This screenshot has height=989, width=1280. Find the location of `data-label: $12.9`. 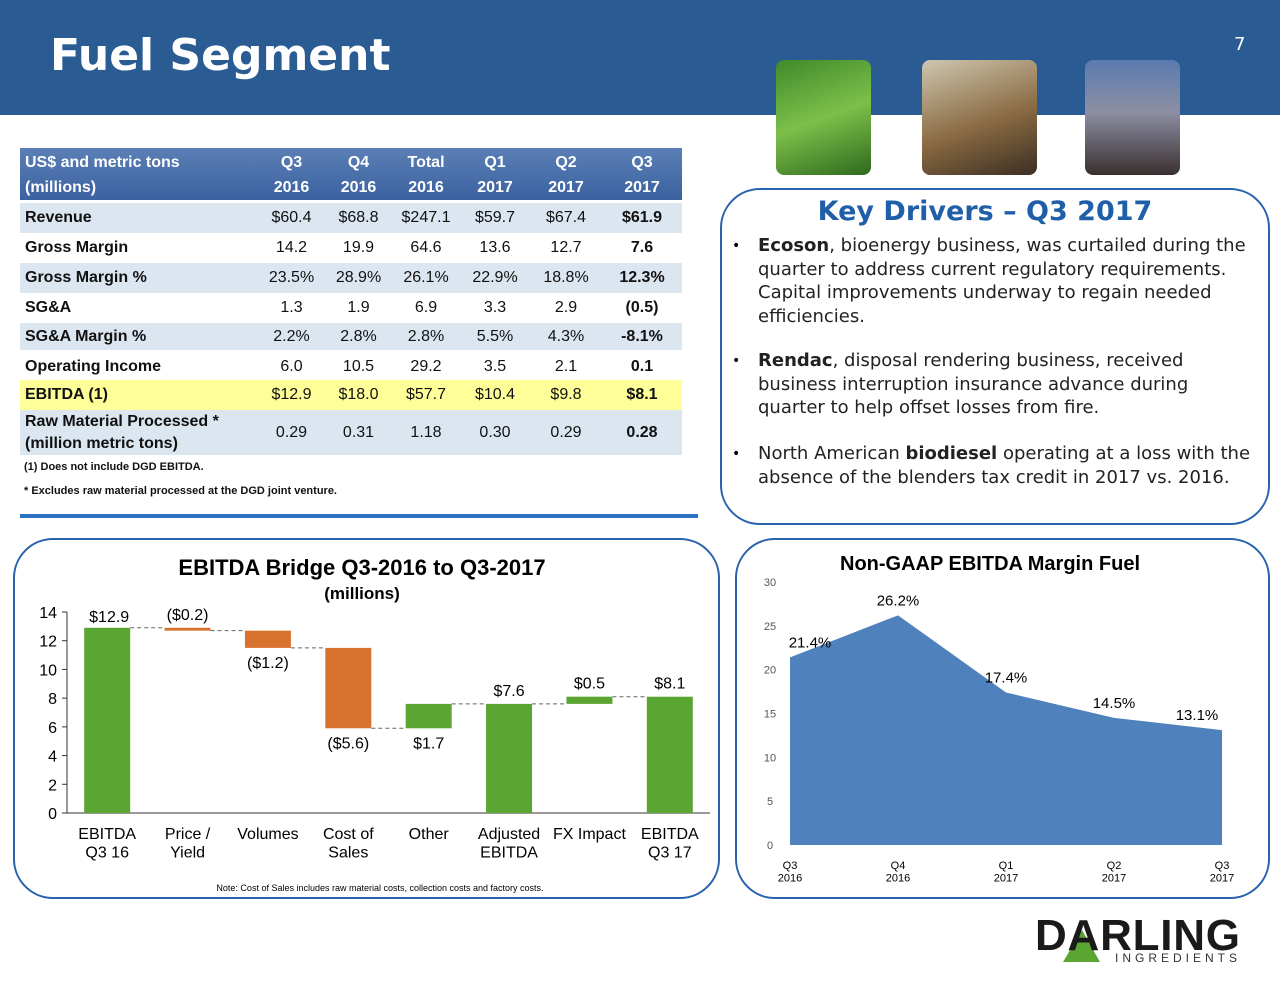

data-label: $12.9 is located at coordinates (109, 617).